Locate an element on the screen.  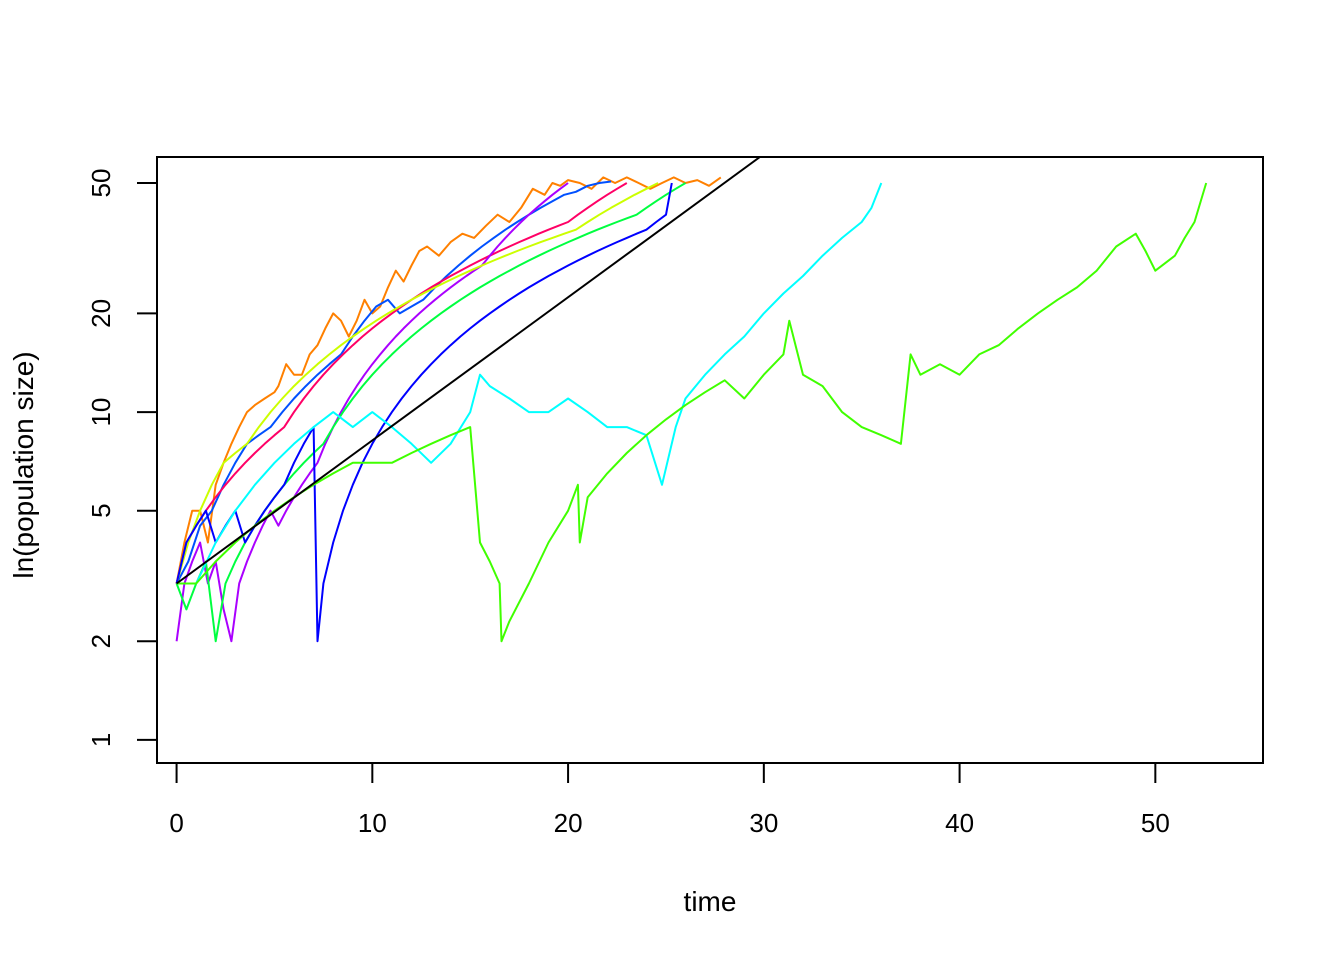
y-axis: 1 2 5 10 20 50 is located at coordinates (122, 458).